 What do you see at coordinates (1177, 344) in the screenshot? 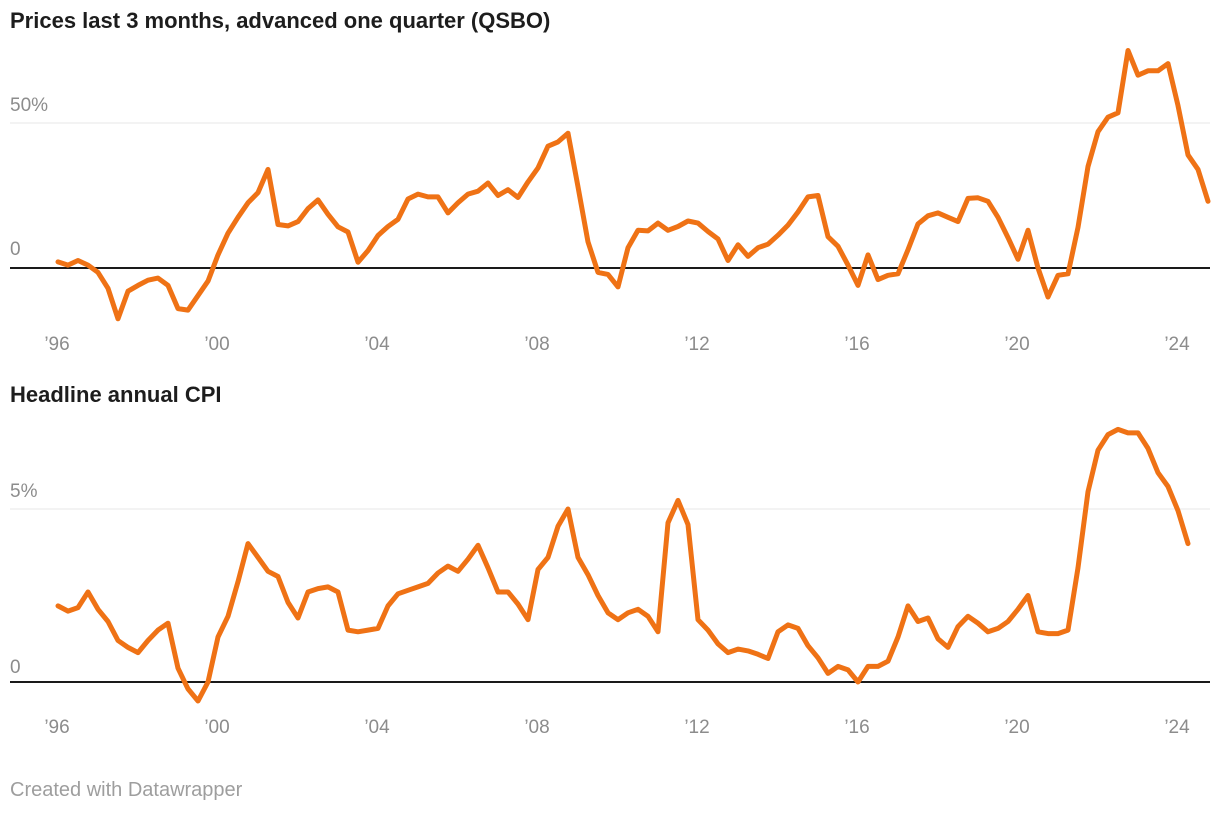
I see `qsbo-x-tick-label-2024: ’24` at bounding box center [1177, 344].